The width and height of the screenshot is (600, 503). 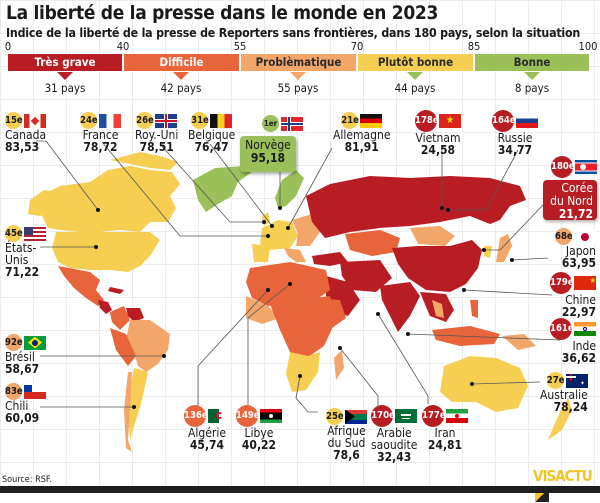 What do you see at coordinates (292, 123) in the screenshot?
I see `norway-flag-icon` at bounding box center [292, 123].